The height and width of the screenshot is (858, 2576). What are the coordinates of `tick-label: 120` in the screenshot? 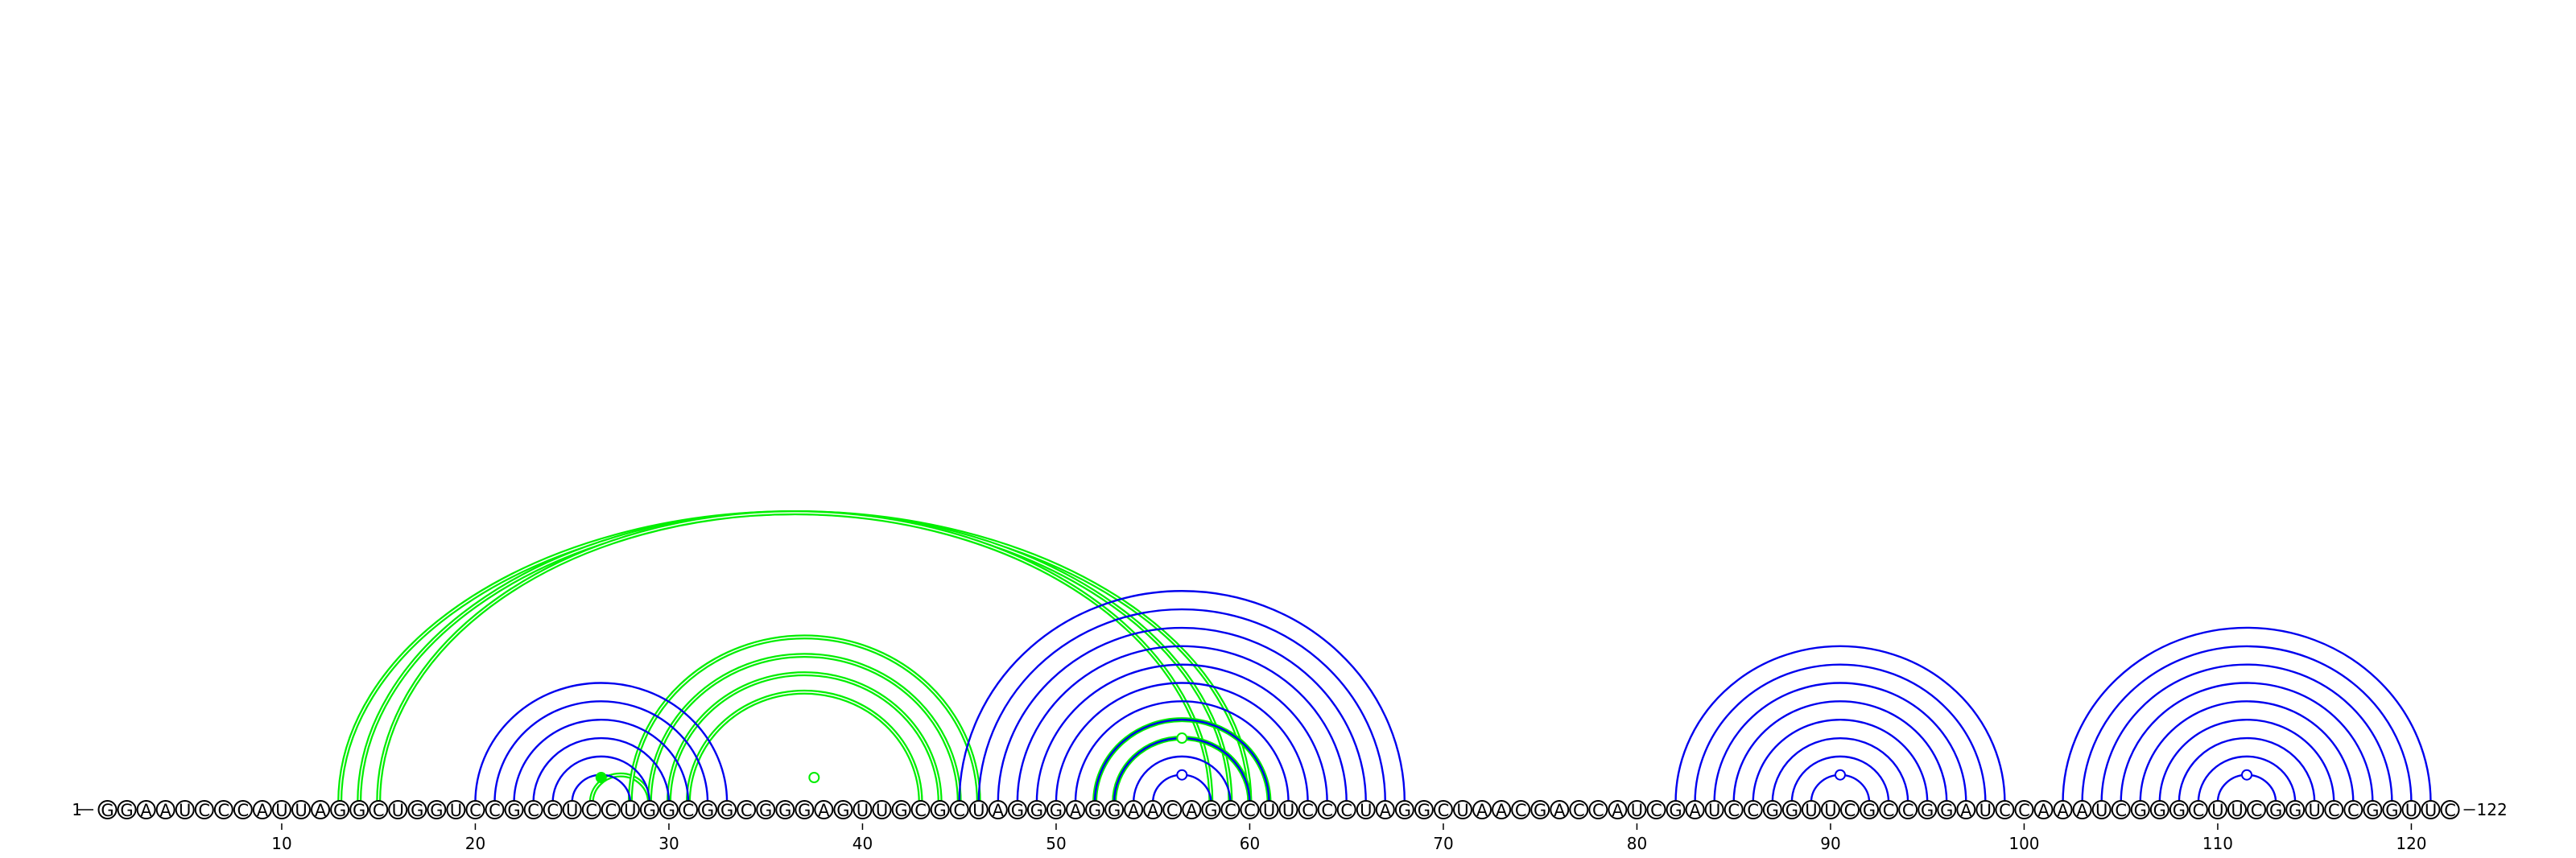 It's located at (2411, 844).